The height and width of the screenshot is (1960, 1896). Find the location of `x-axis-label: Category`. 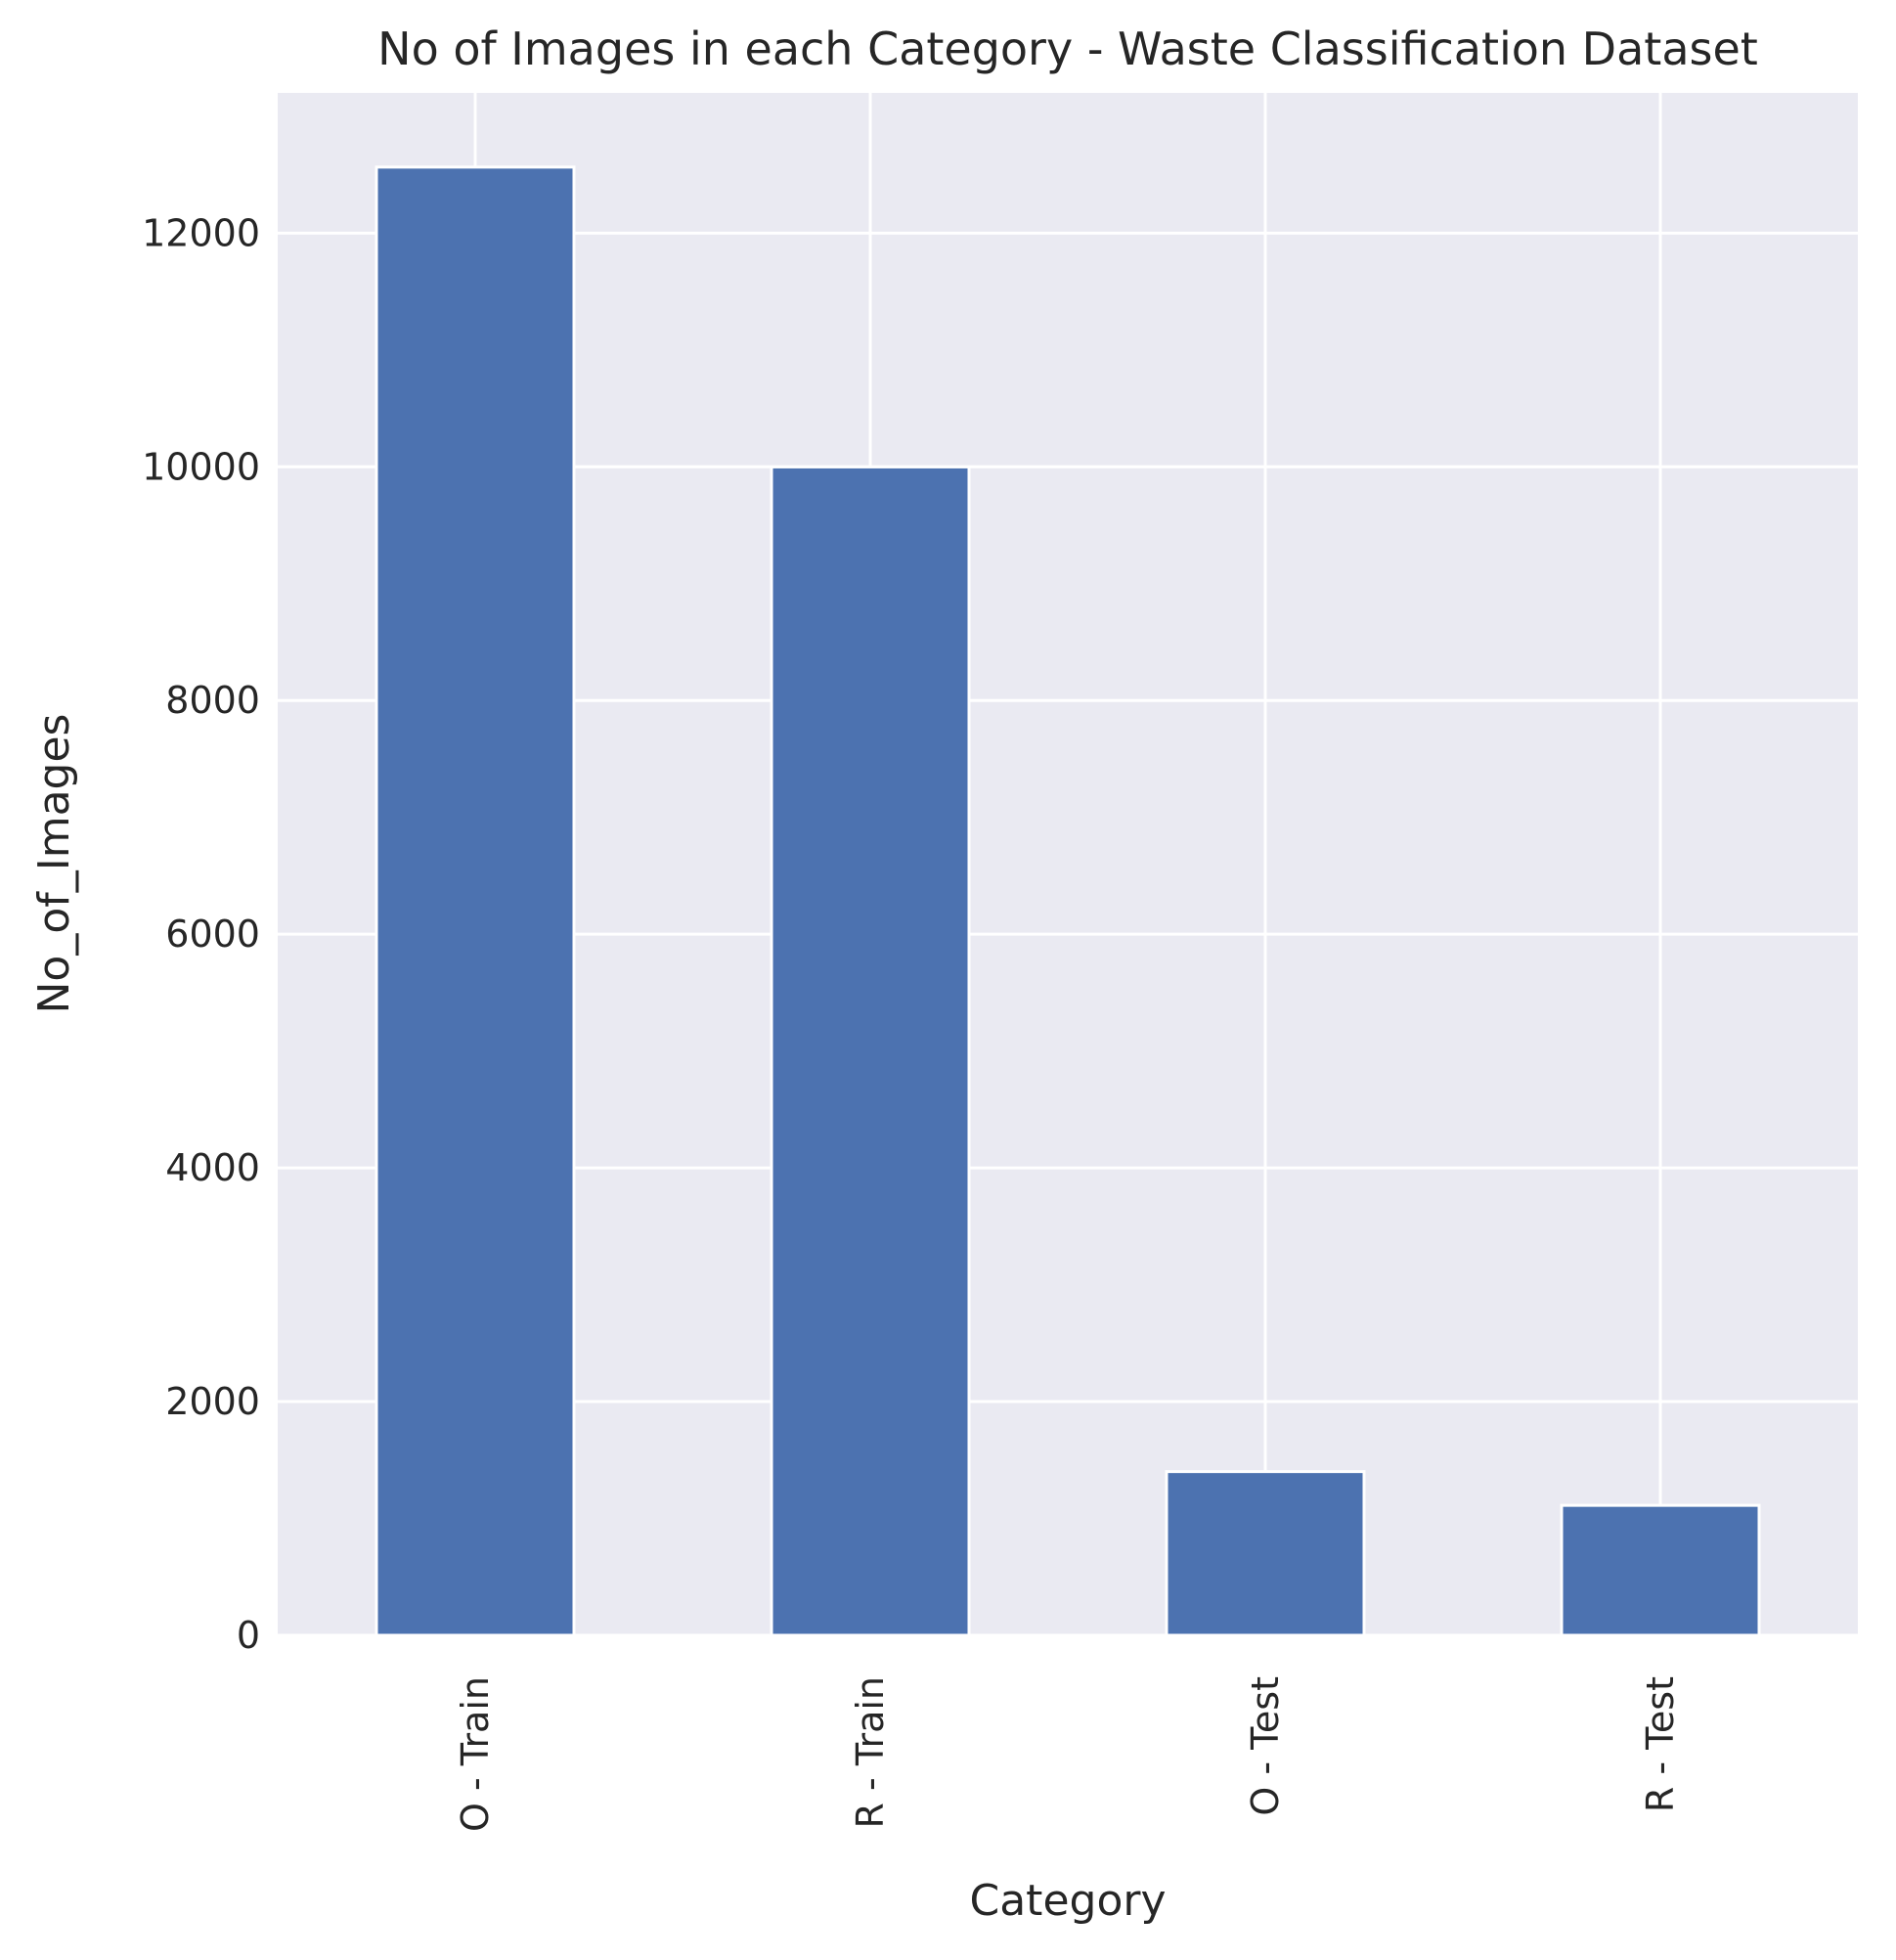

x-axis-label: Category is located at coordinates (1068, 1901).